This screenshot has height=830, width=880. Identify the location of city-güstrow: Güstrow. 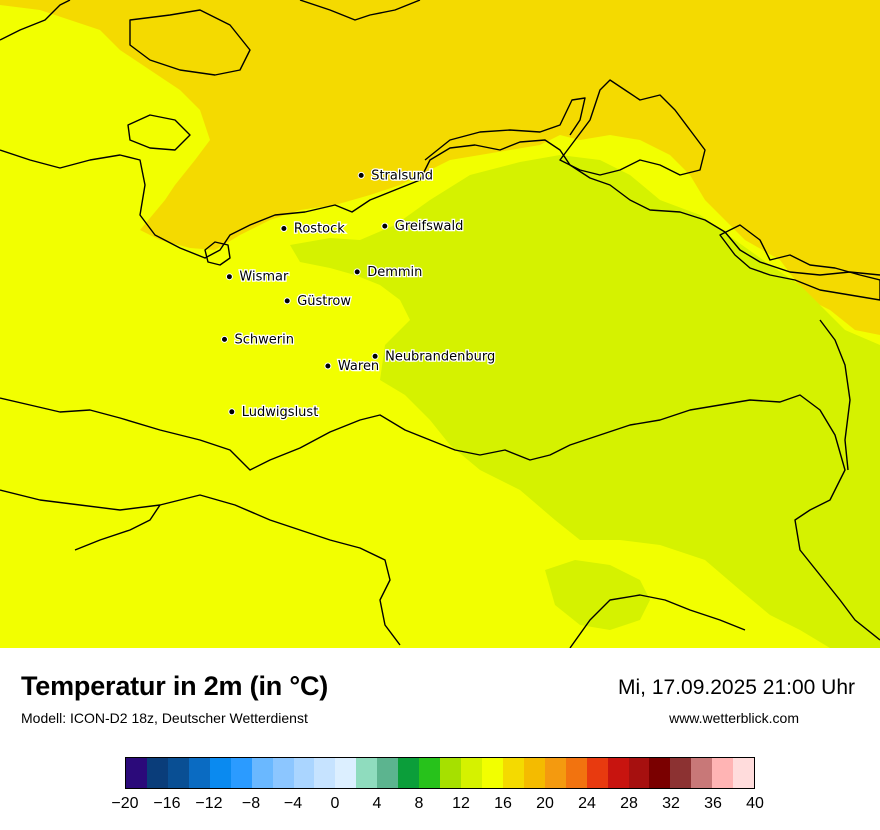
(318, 301).